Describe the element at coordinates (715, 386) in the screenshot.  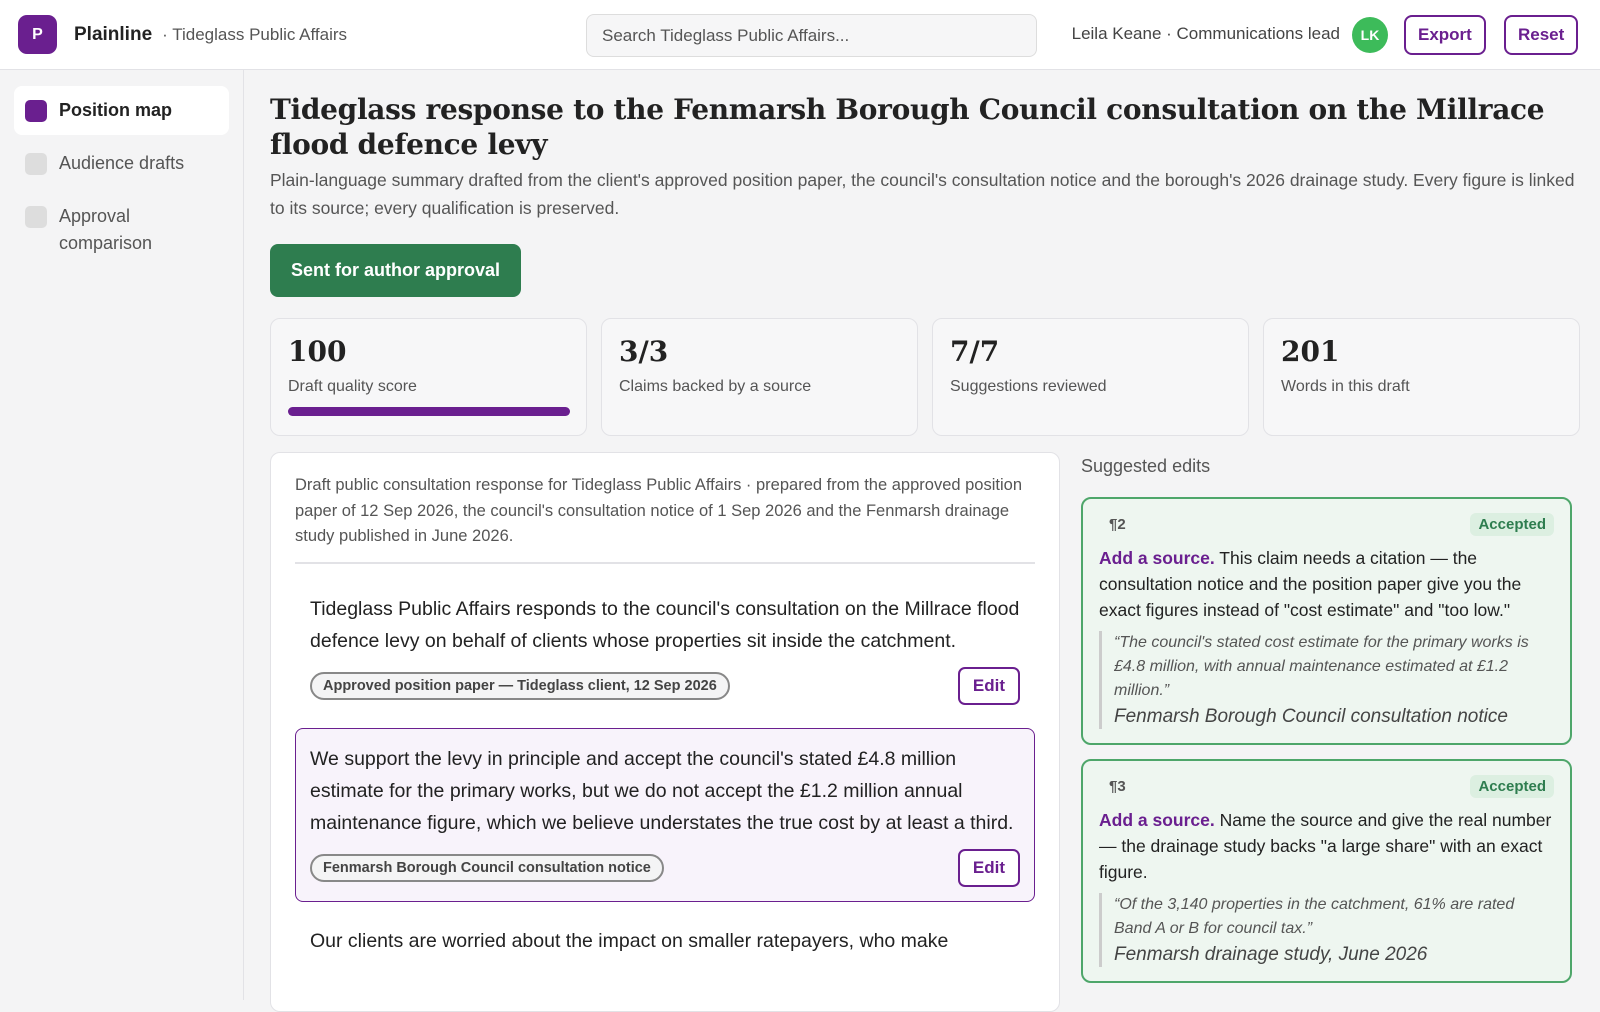
I see `stat-label: Claims backed by a source` at that location.